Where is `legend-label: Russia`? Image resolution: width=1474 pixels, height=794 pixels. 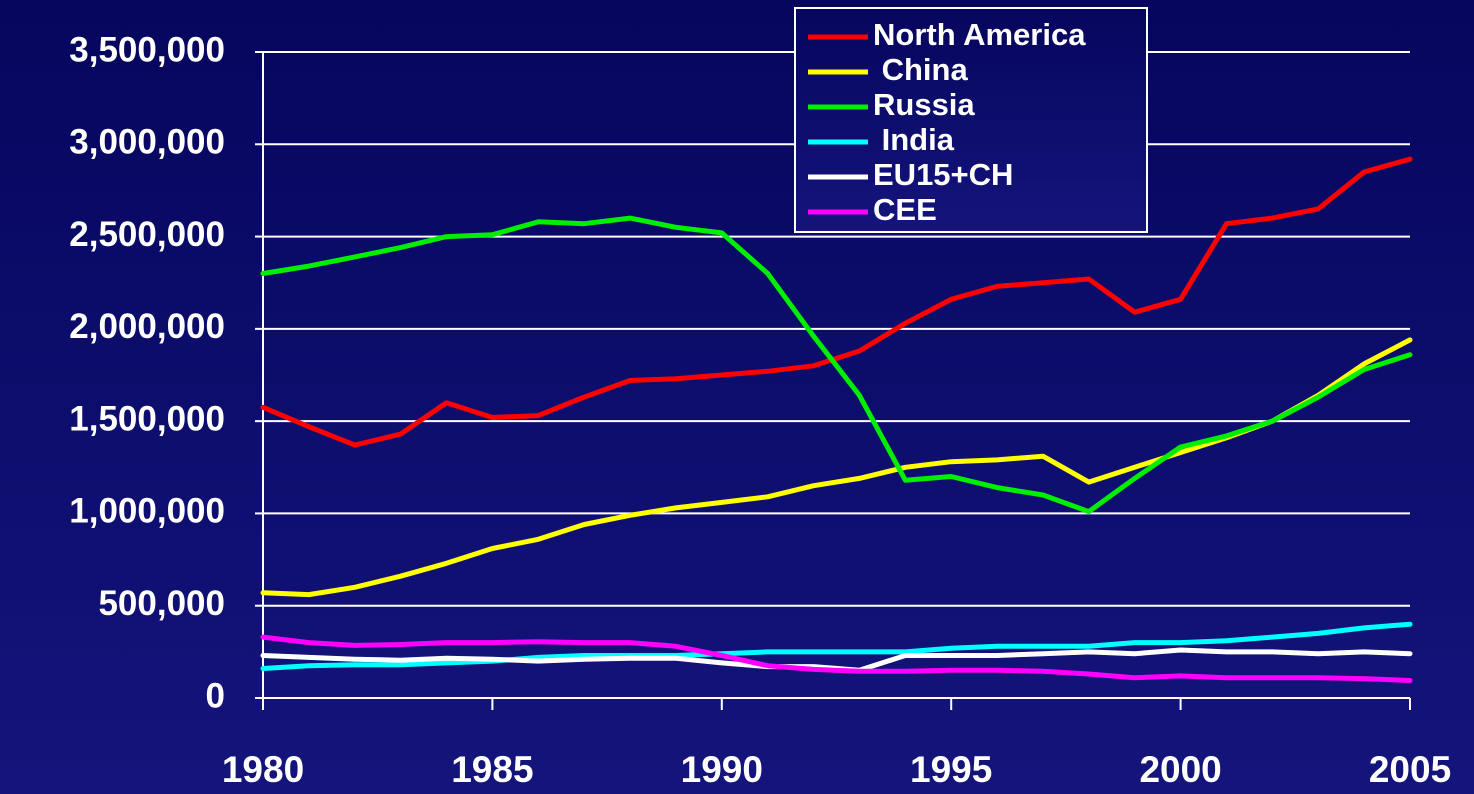
legend-label: Russia is located at coordinates (924, 104).